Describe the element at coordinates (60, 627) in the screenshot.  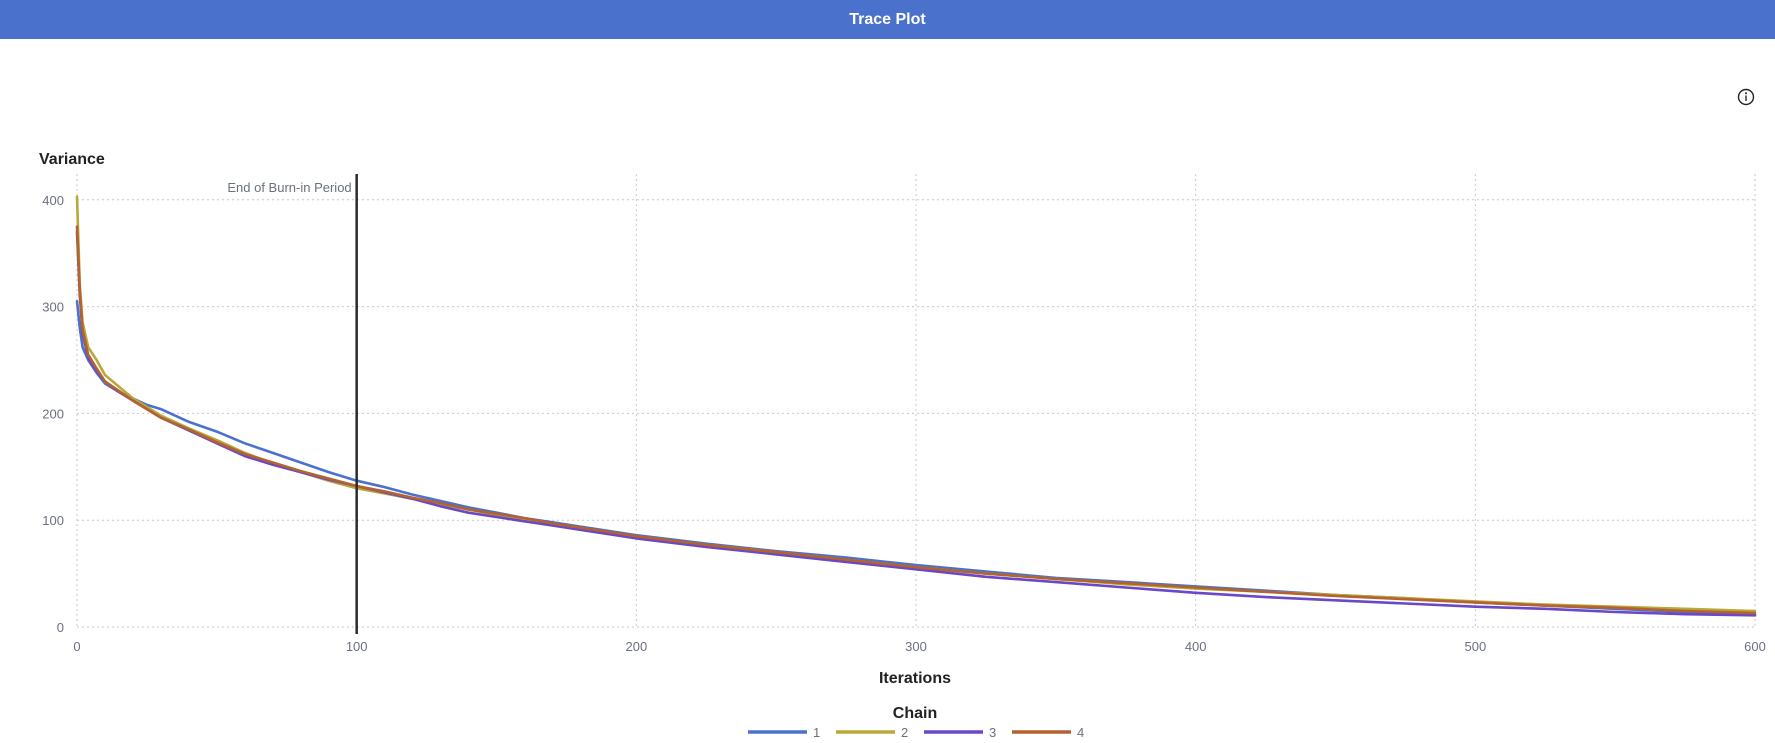
I see `y-tick-label: 0` at that location.